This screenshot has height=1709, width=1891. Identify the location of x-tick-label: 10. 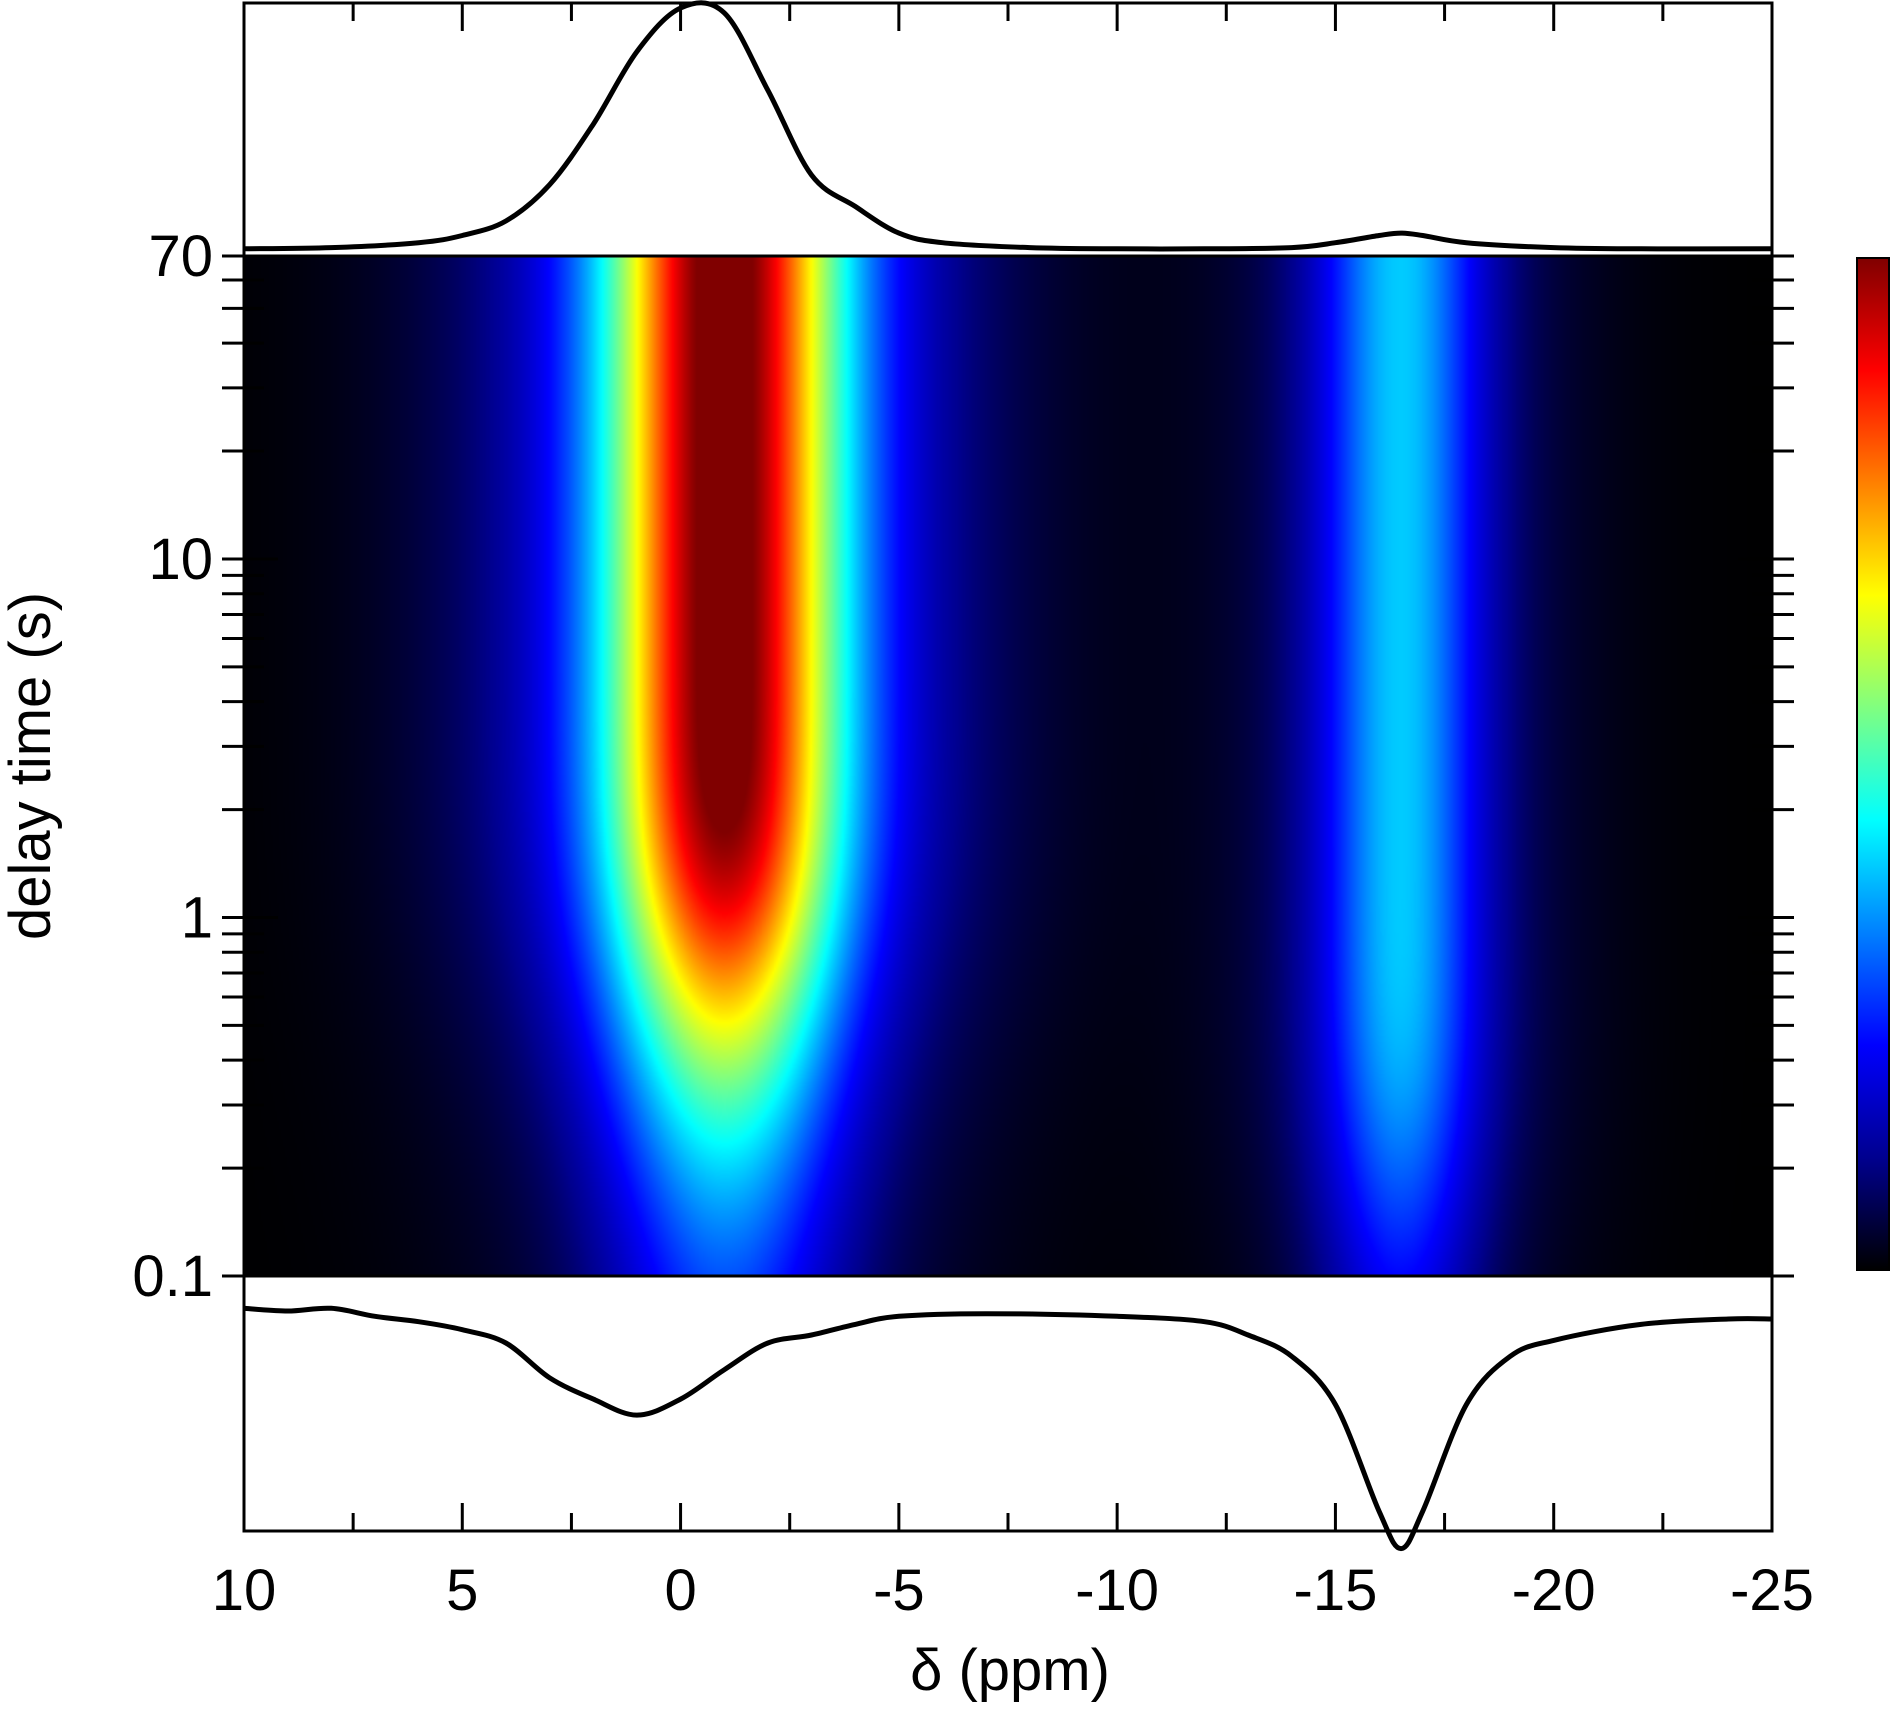
(244, 1590).